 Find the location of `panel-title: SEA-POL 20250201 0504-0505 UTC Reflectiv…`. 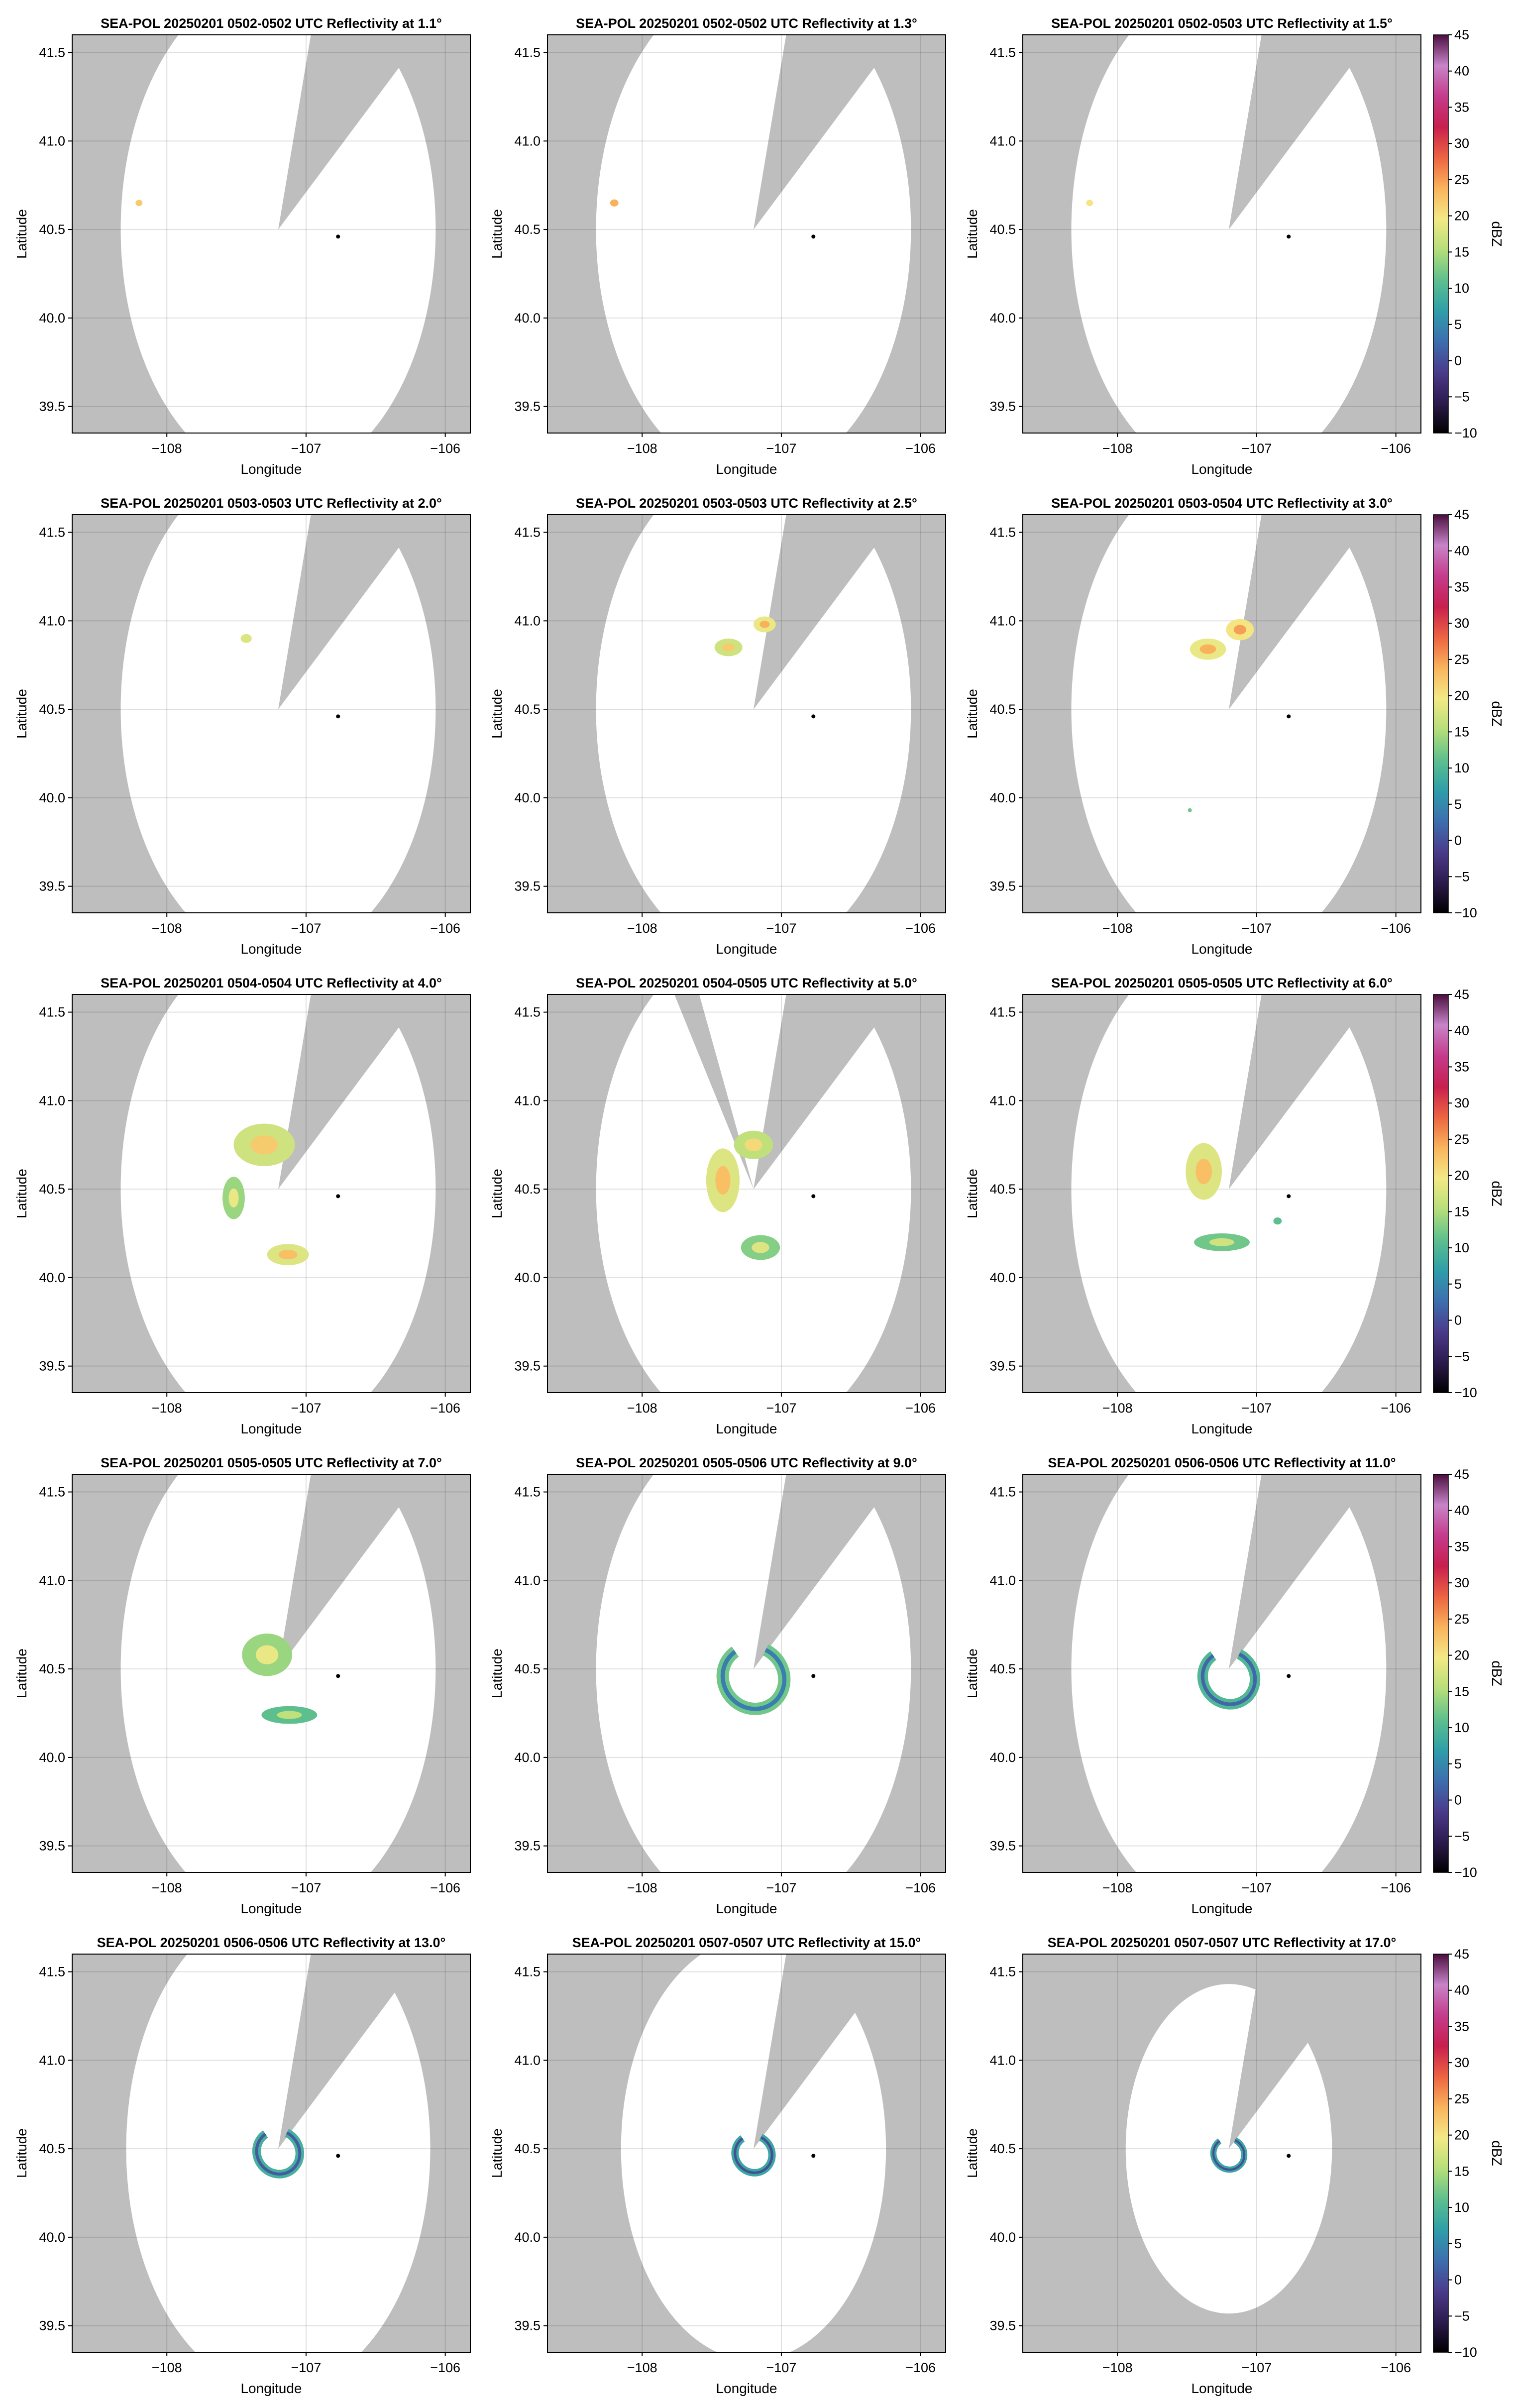

panel-title: SEA-POL 20250201 0504-0505 UTC Reflectiv… is located at coordinates (747, 983).